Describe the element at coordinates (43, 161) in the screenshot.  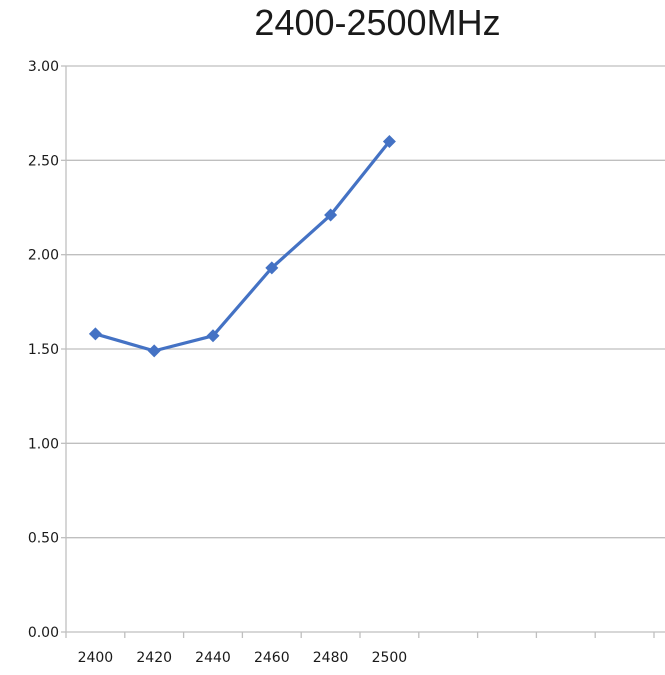
I see `y-tick-label-5: 2.50` at that location.